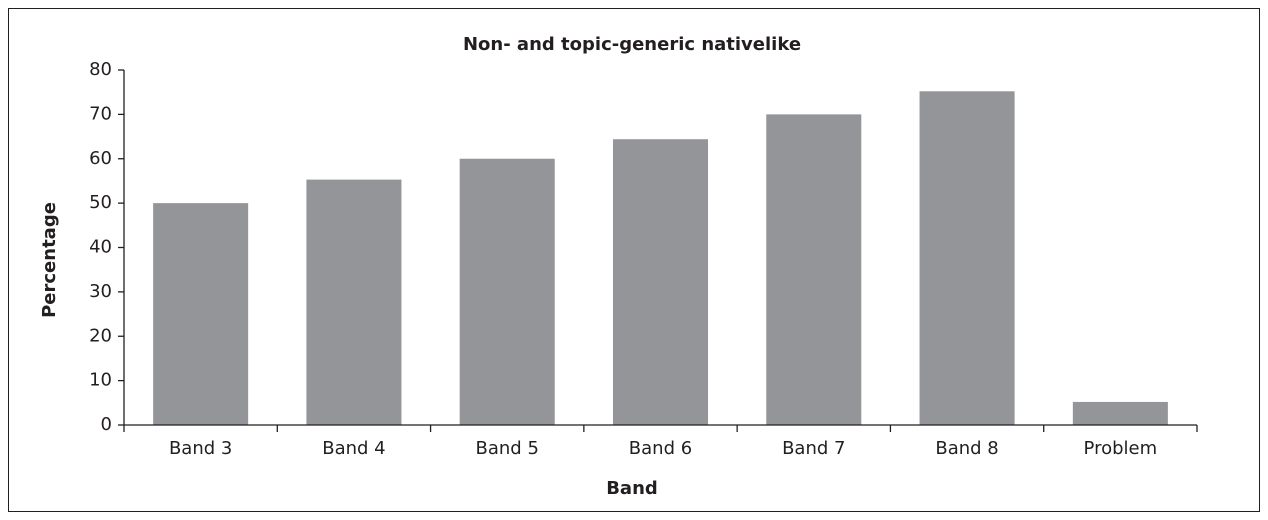 Image resolution: width=1268 pixels, height=520 pixels. I want to click on y-axis-label: Percentage, so click(49, 260).